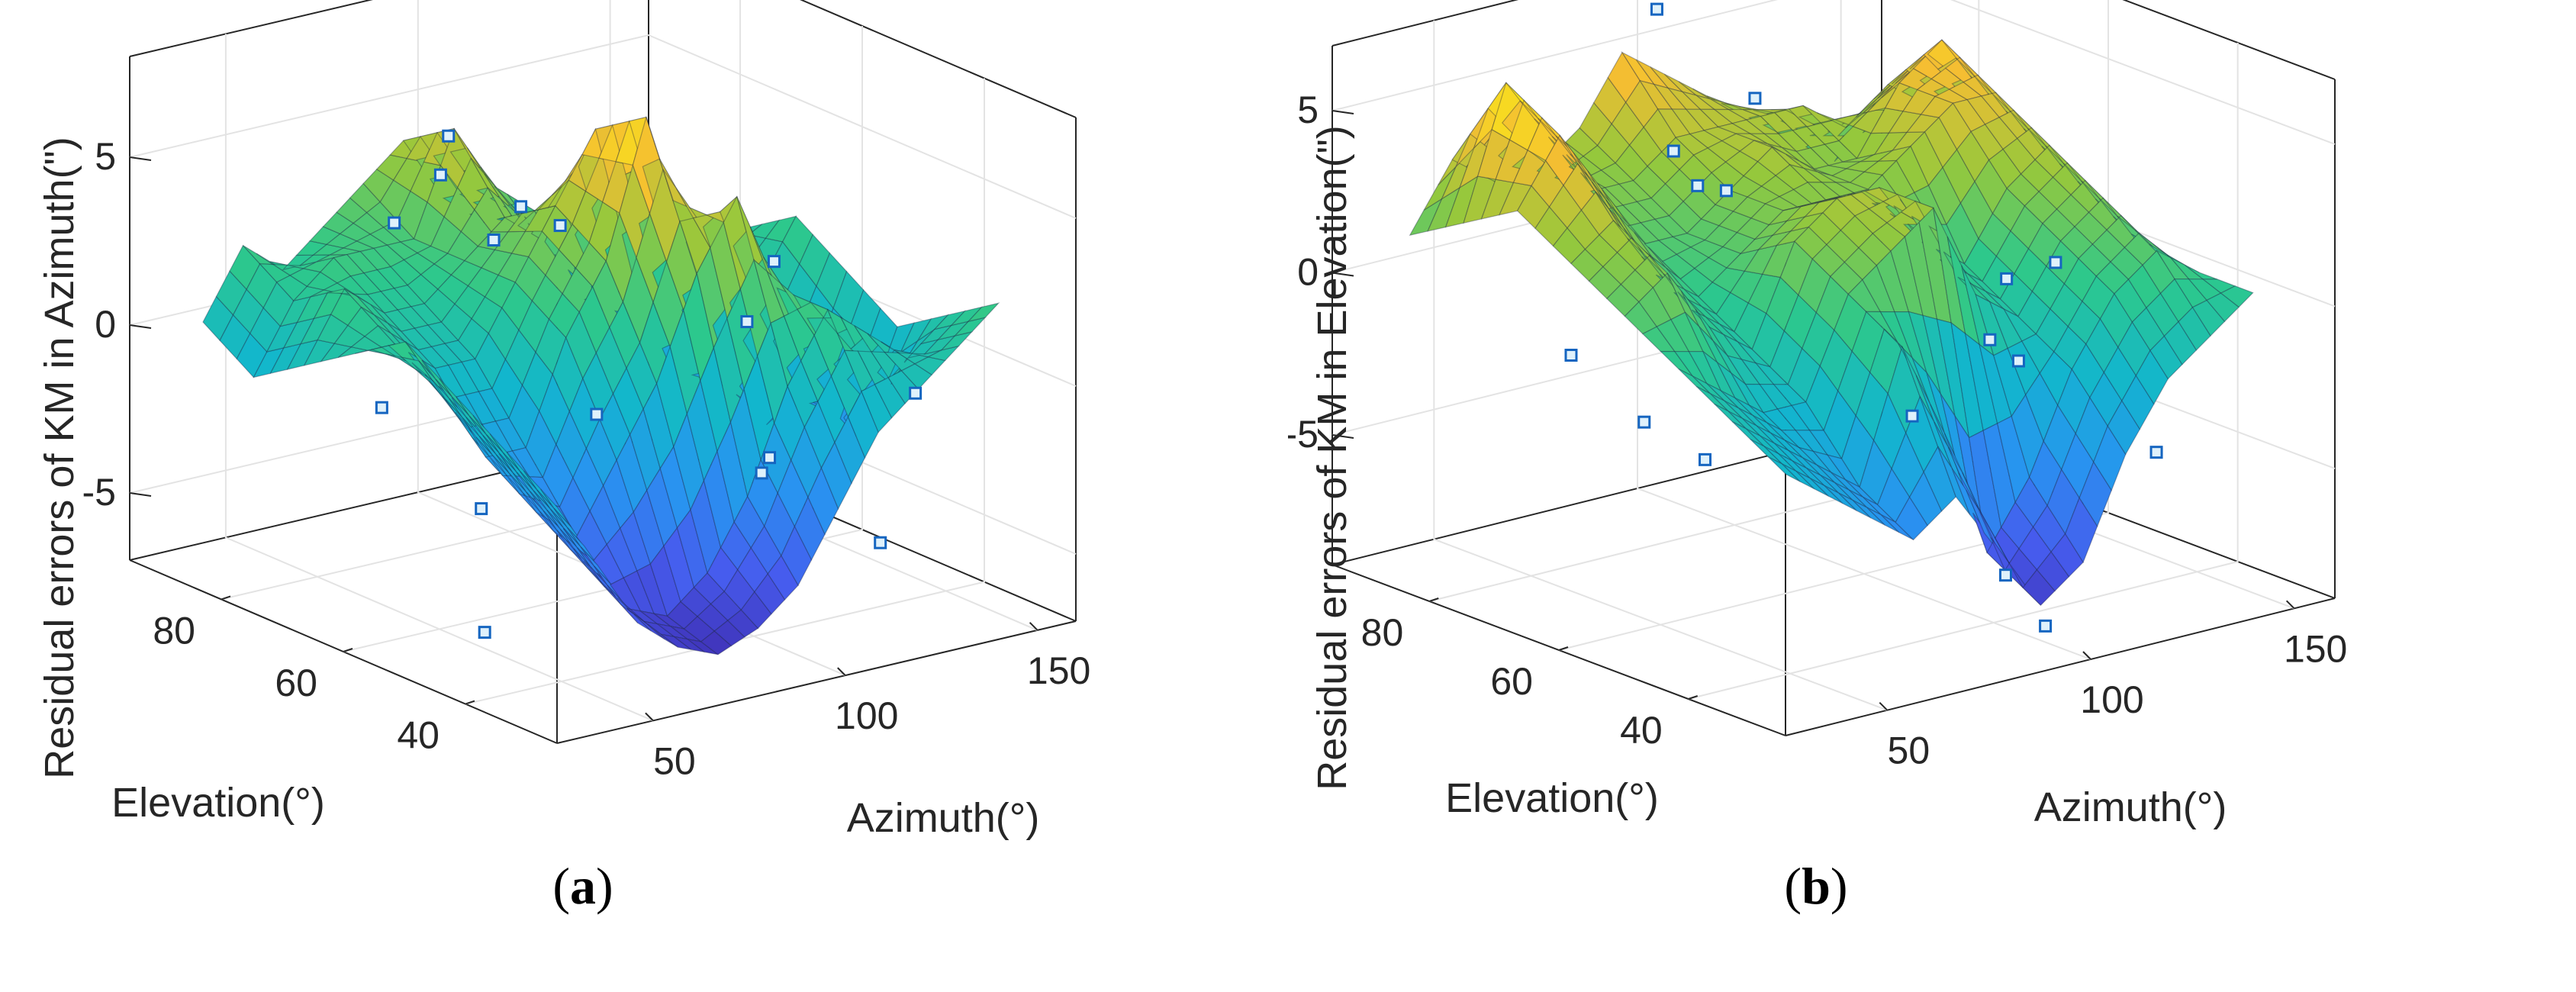 The image size is (2576, 992). Describe the element at coordinates (59, 457) in the screenshot. I see `z-axis-label: Residual errors of KM in Azimuth(")` at that location.